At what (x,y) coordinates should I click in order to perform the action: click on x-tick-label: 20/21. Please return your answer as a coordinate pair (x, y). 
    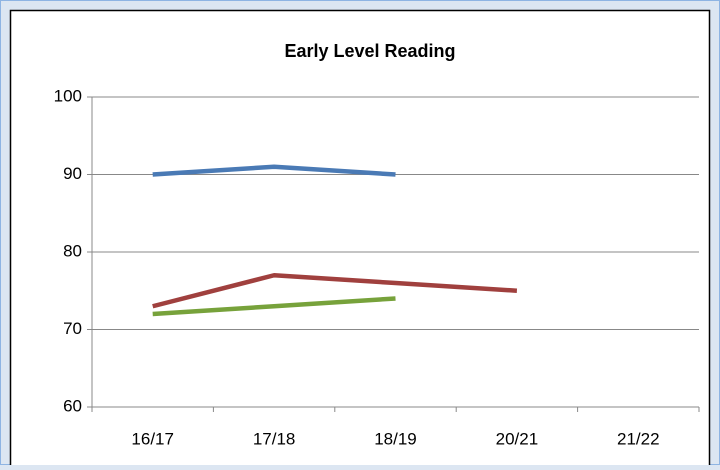
    Looking at the image, I should click on (517, 438).